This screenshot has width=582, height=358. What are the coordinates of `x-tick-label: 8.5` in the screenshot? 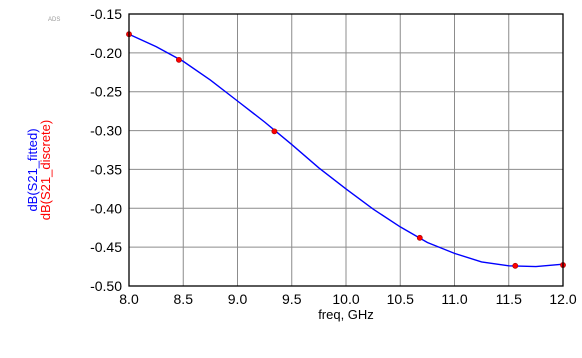 It's located at (184, 299).